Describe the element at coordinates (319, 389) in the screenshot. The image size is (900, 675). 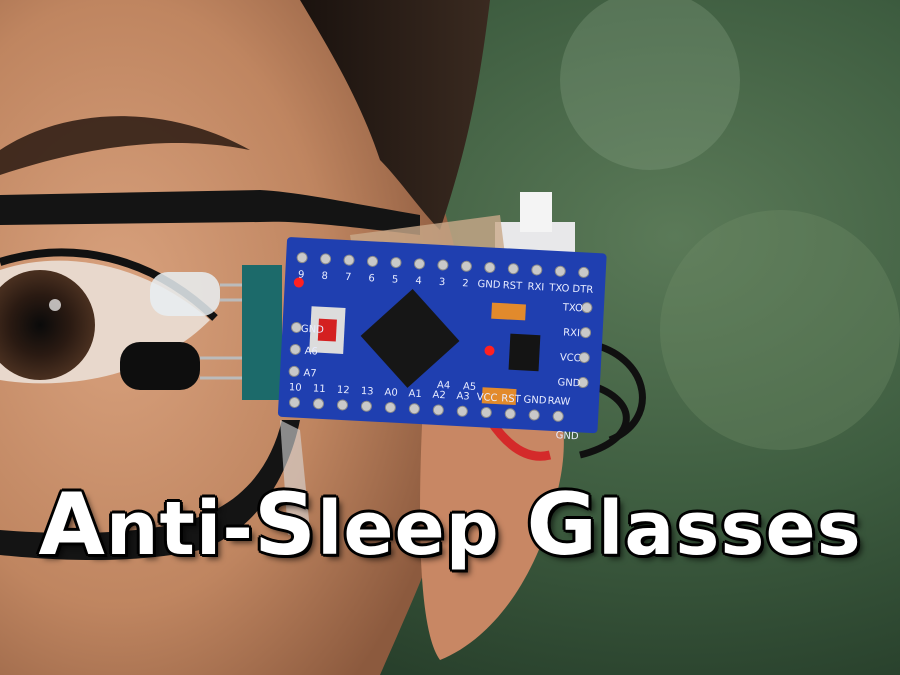
I see `pin-label: 11` at that location.